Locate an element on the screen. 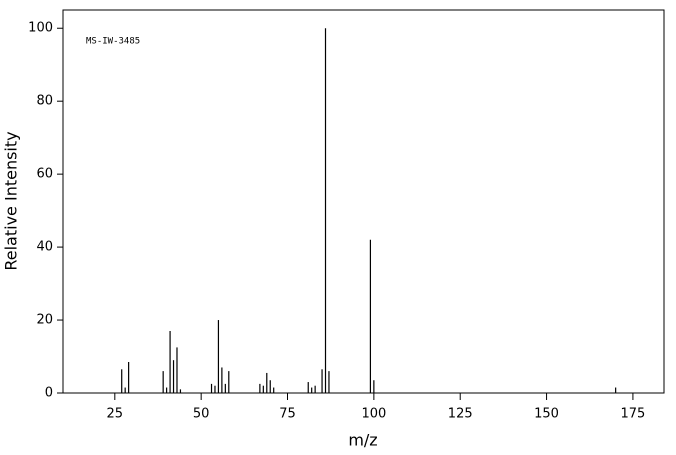  x-tick-label: 75 is located at coordinates (287, 414).